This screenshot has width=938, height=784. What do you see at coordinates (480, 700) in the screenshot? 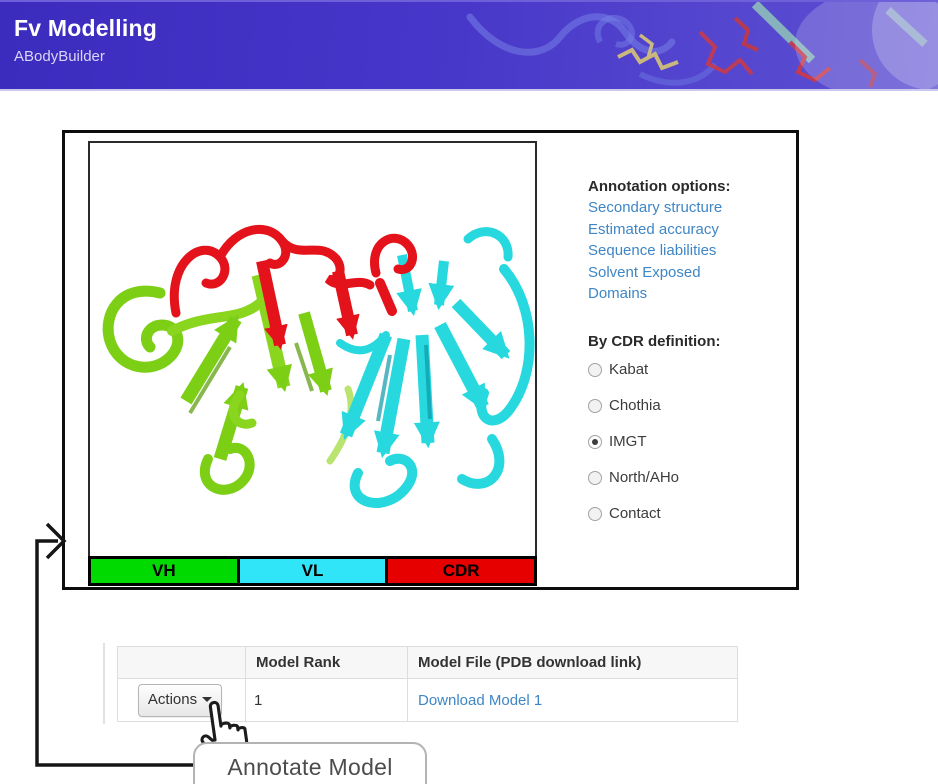
I see `download-model-link: Download Model 1` at bounding box center [480, 700].